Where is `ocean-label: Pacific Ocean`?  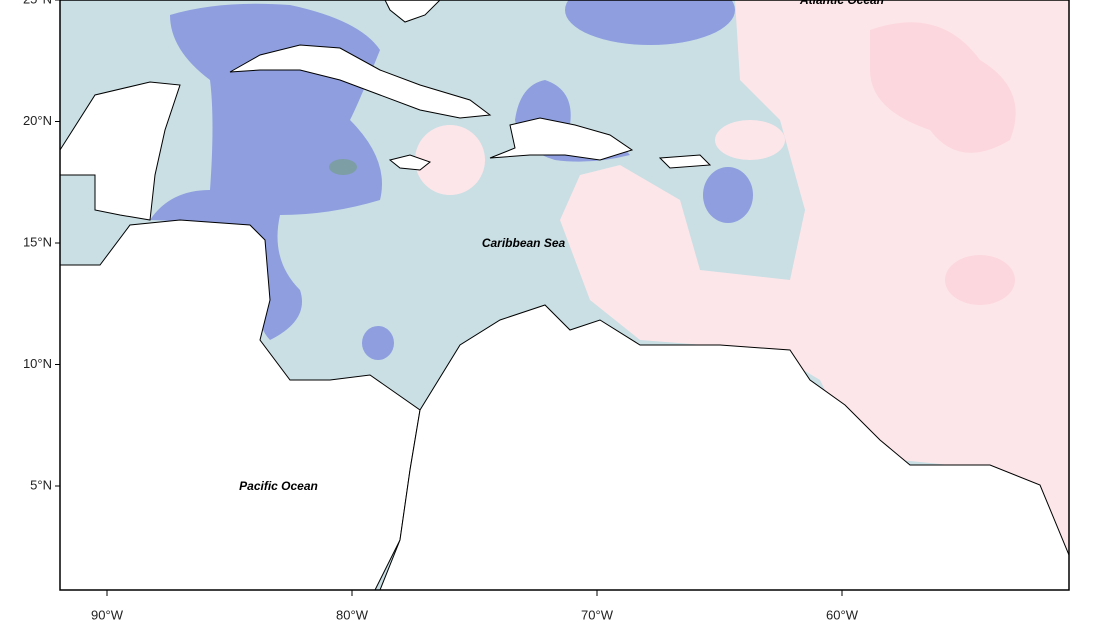 ocean-label: Pacific Ocean is located at coordinates (278, 486).